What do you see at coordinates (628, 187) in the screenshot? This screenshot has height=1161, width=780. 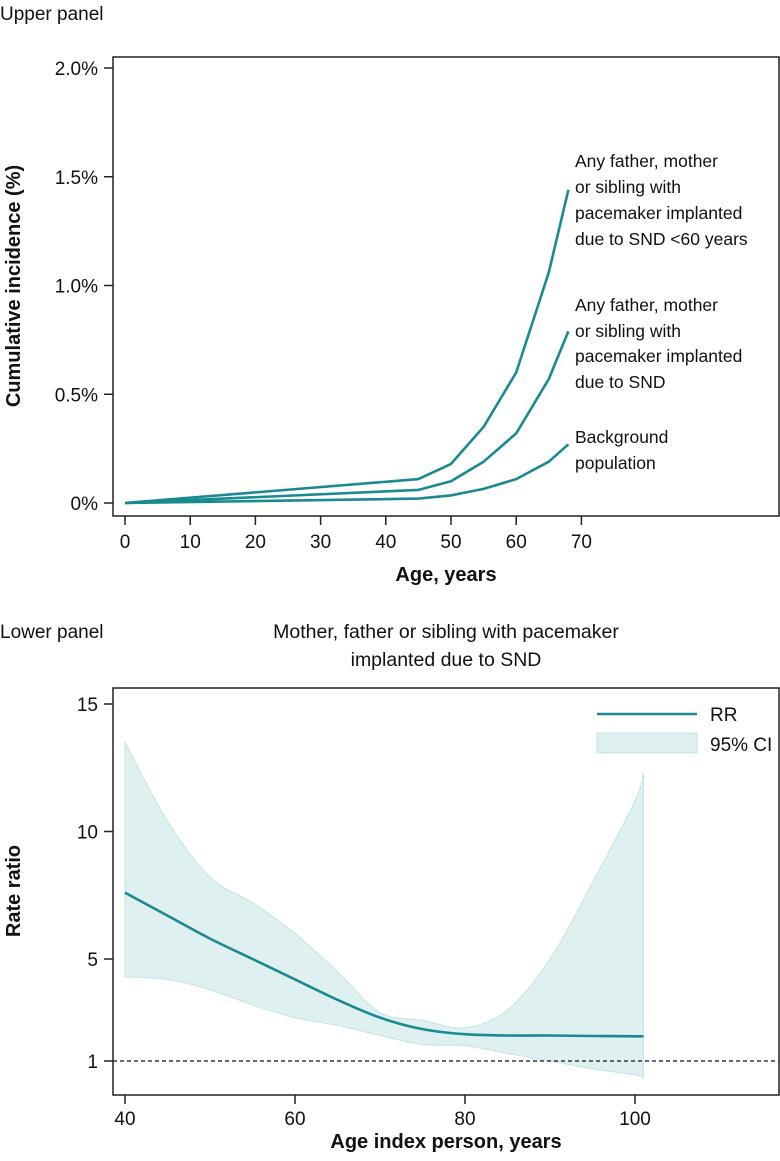 I see `upper-series-1-label-line: or sibling with` at bounding box center [628, 187].